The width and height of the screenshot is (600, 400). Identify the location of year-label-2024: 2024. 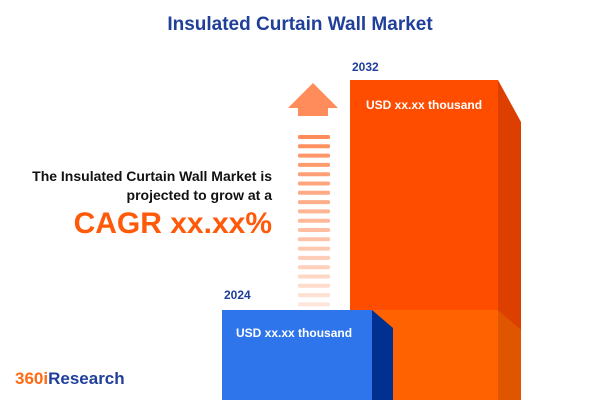
(237, 295).